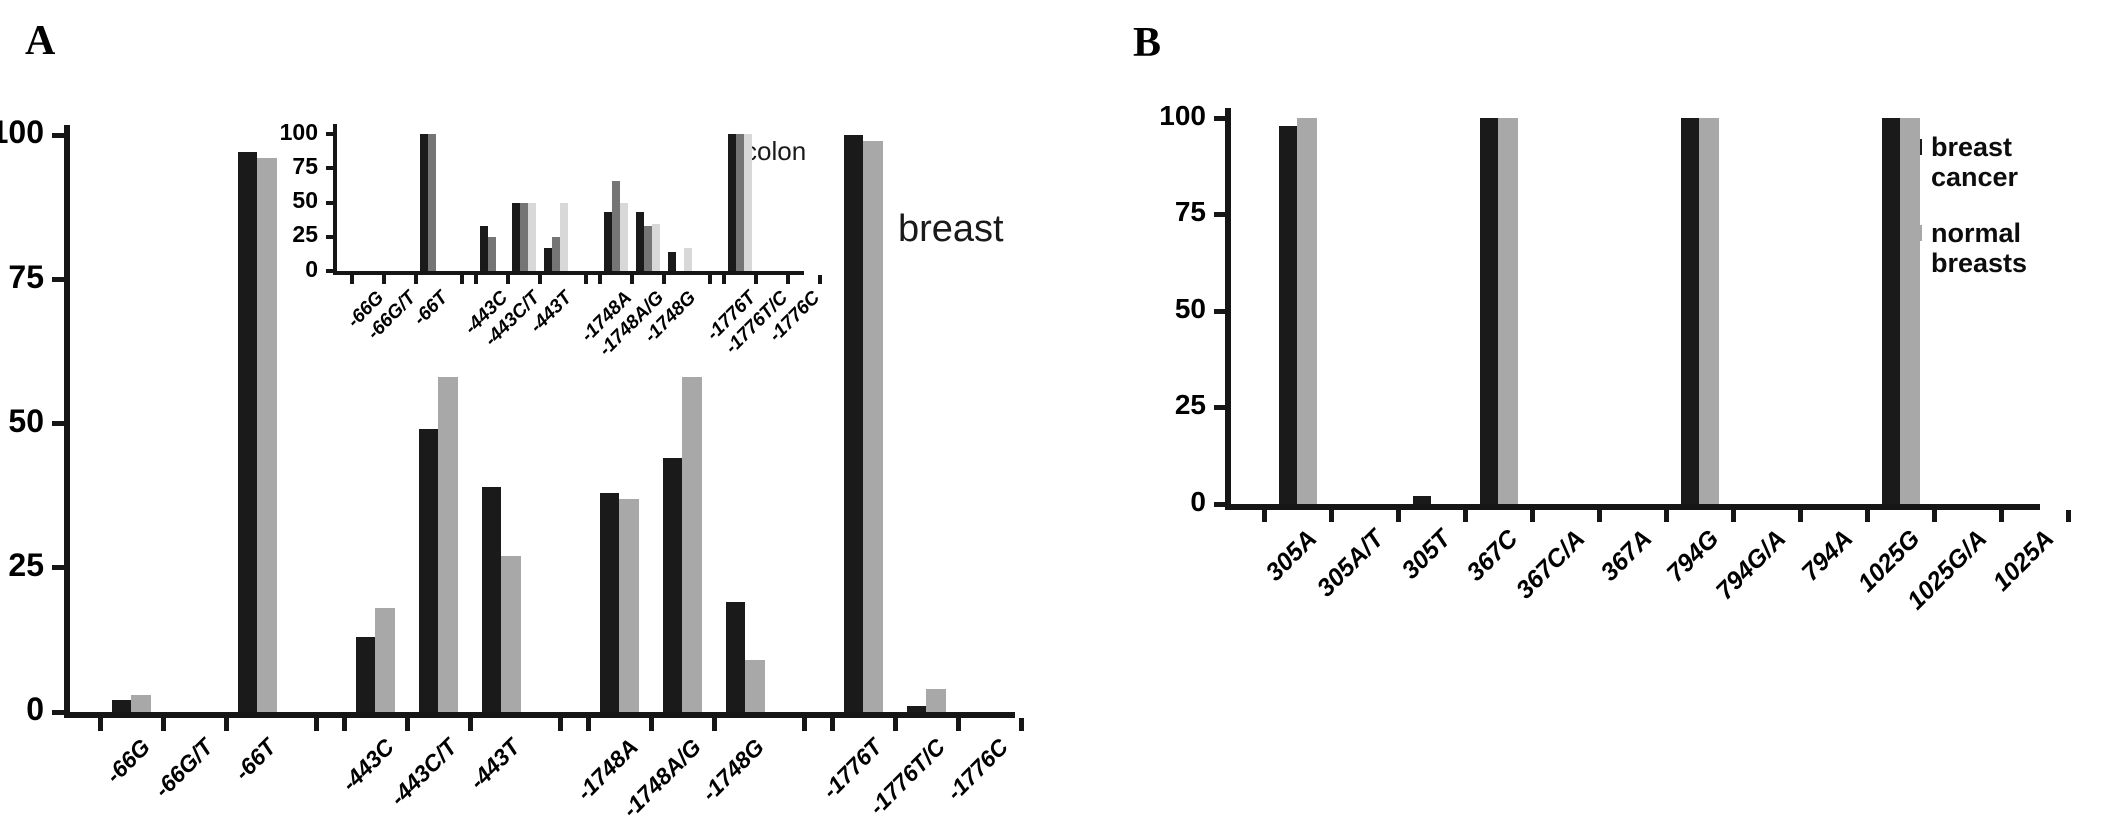 The width and height of the screenshot is (2126, 826). Describe the element at coordinates (1751, 565) in the screenshot. I see `x-tick-label-panel_b: 794G/A` at that location.